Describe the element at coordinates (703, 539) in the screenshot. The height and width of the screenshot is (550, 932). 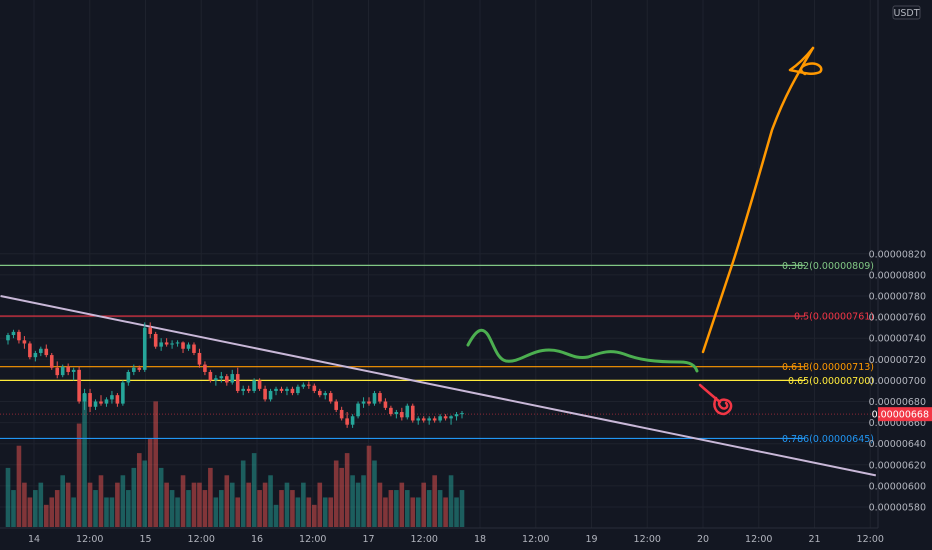
I see `time-tick: 20` at that location.